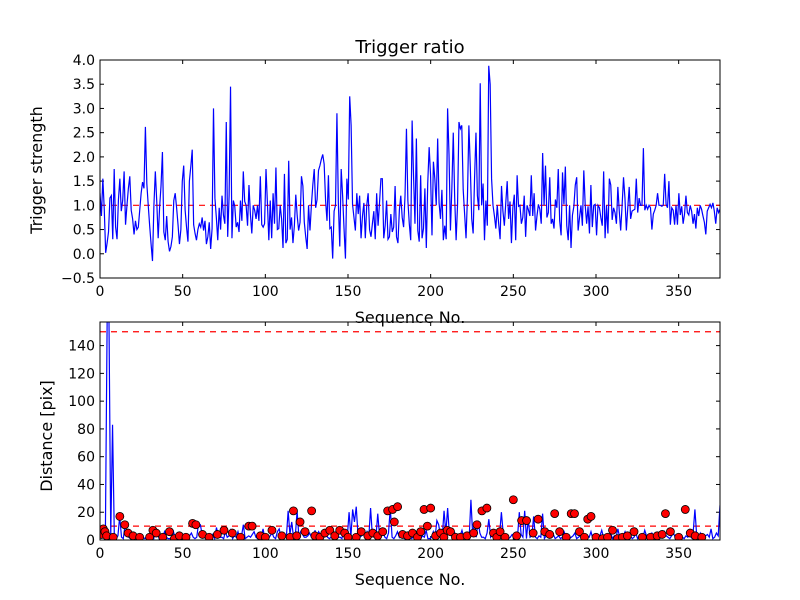 The width and height of the screenshot is (800, 600). Describe the element at coordinates (86, 485) in the screenshot. I see `y-tick-label: 40` at that location.